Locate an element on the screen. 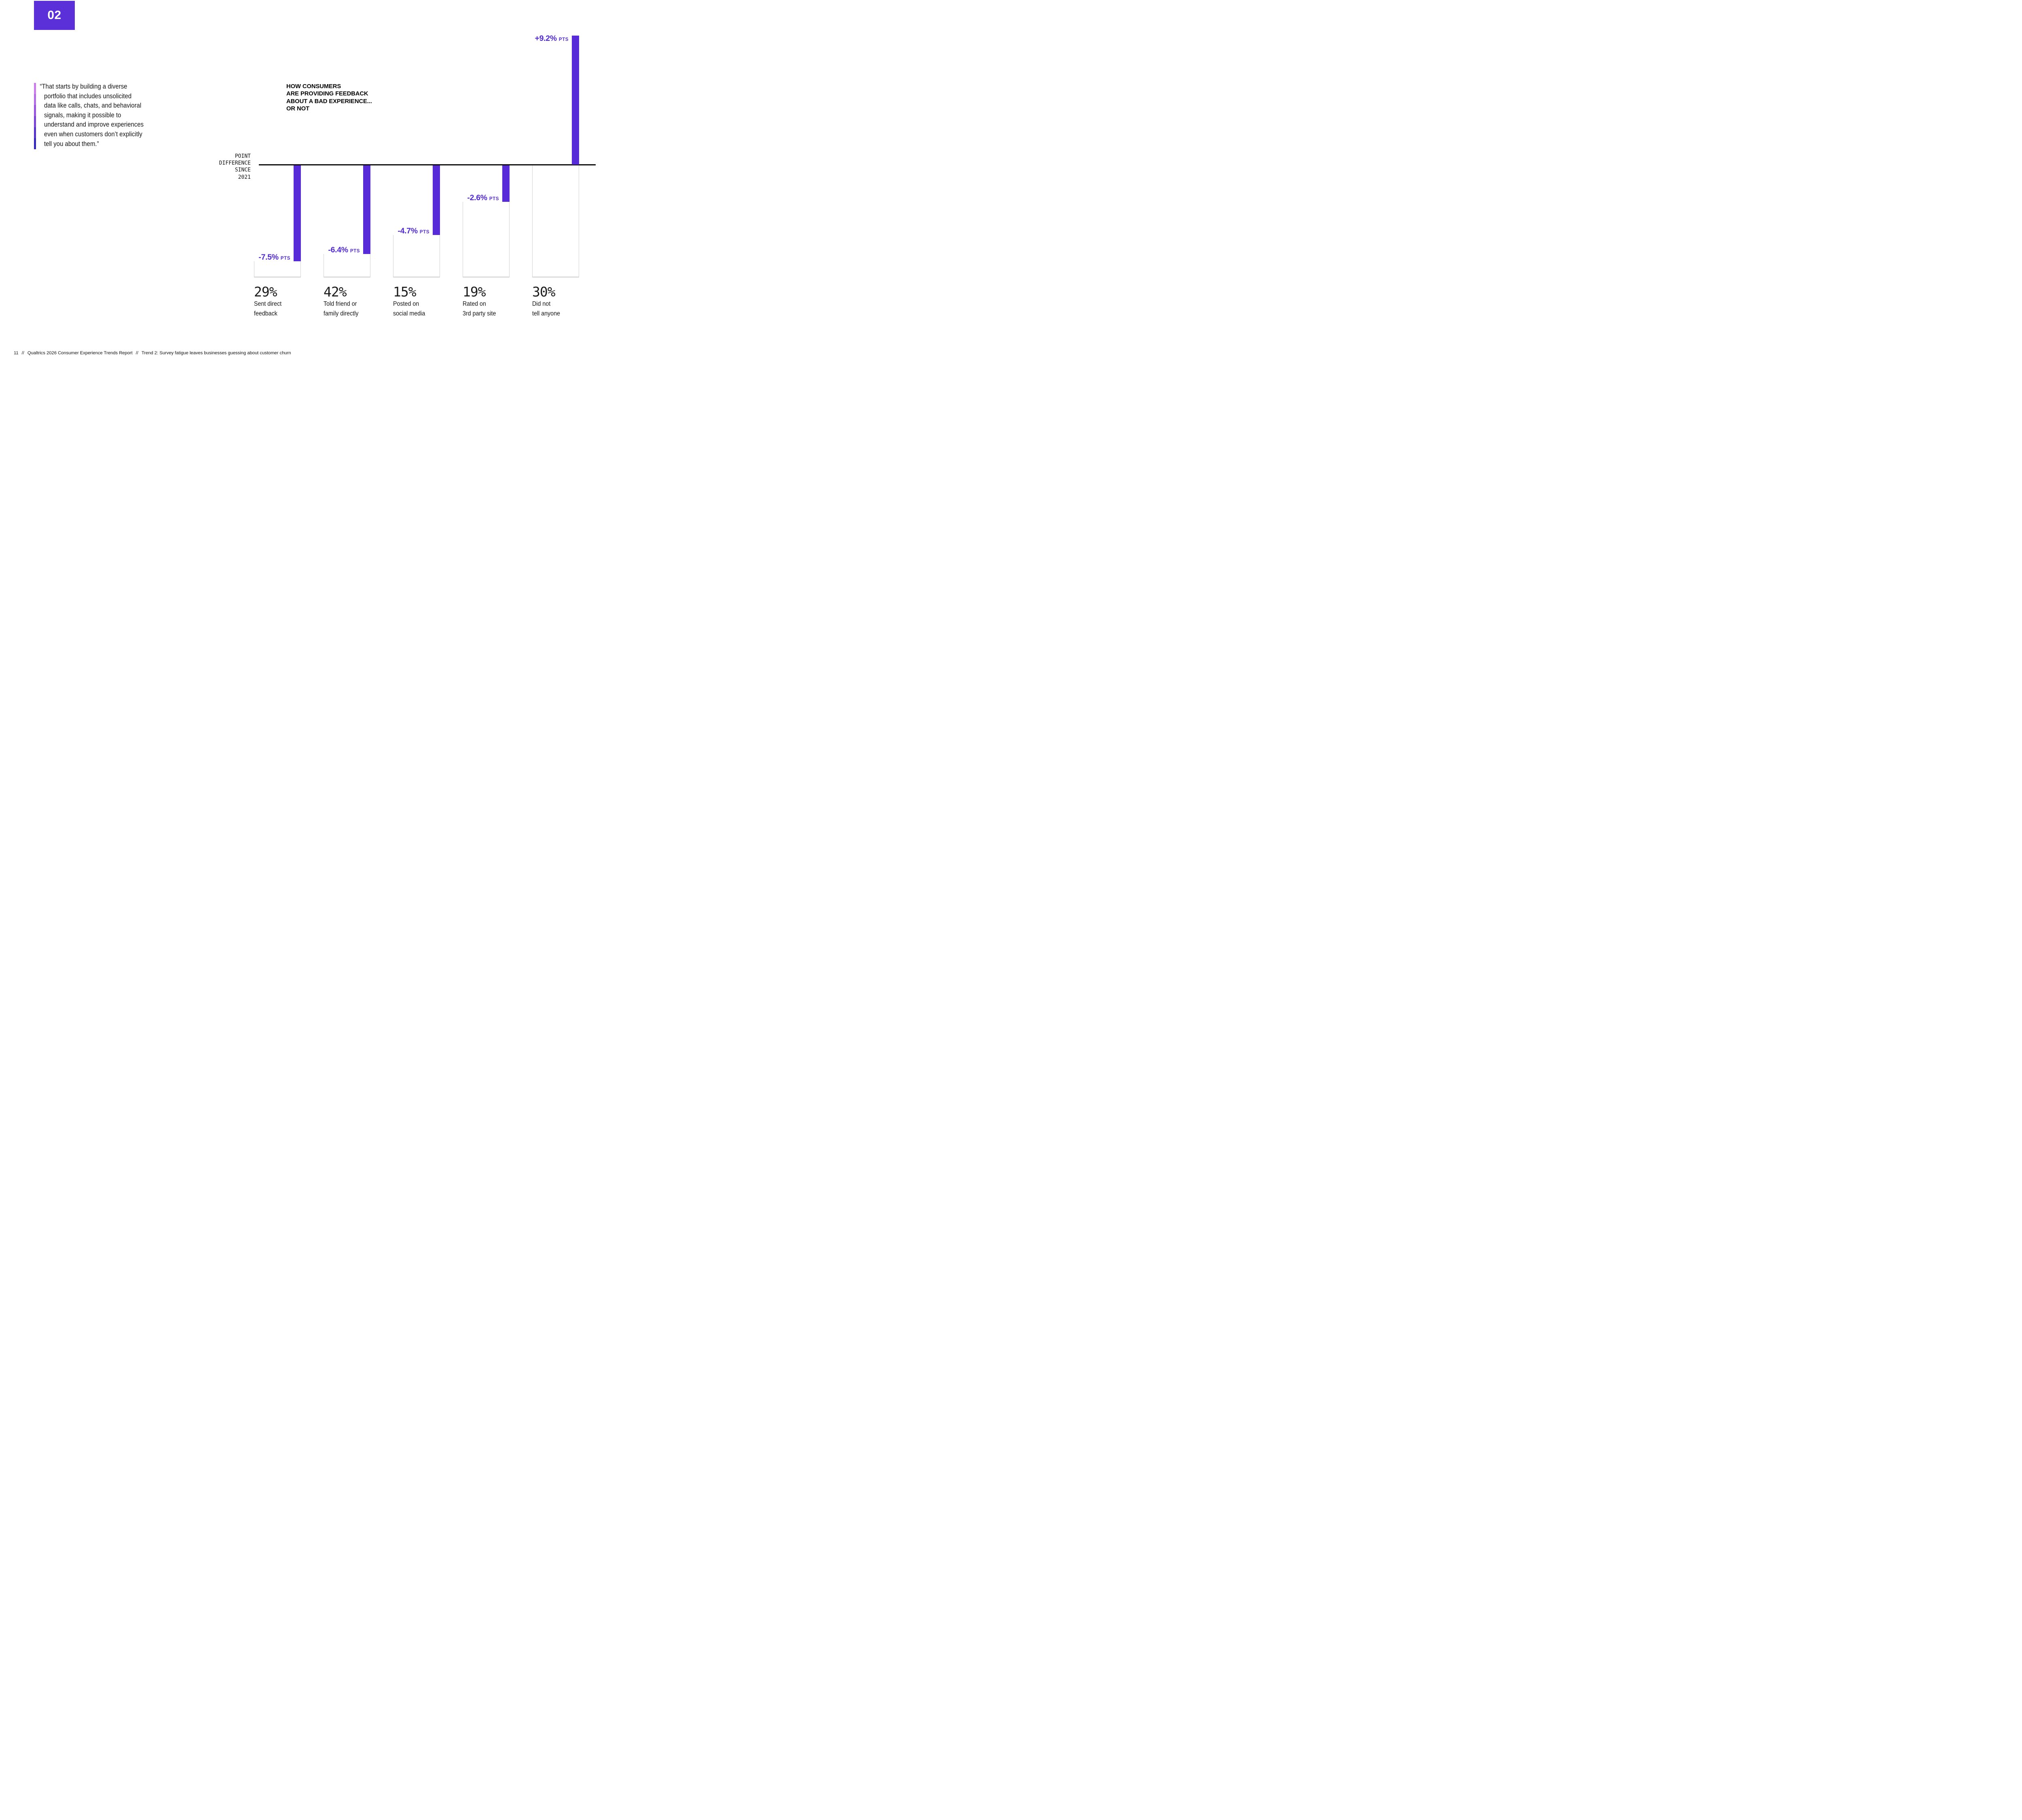 The width and height of the screenshot is (2022, 1820). category-line: Did not is located at coordinates (541, 304).